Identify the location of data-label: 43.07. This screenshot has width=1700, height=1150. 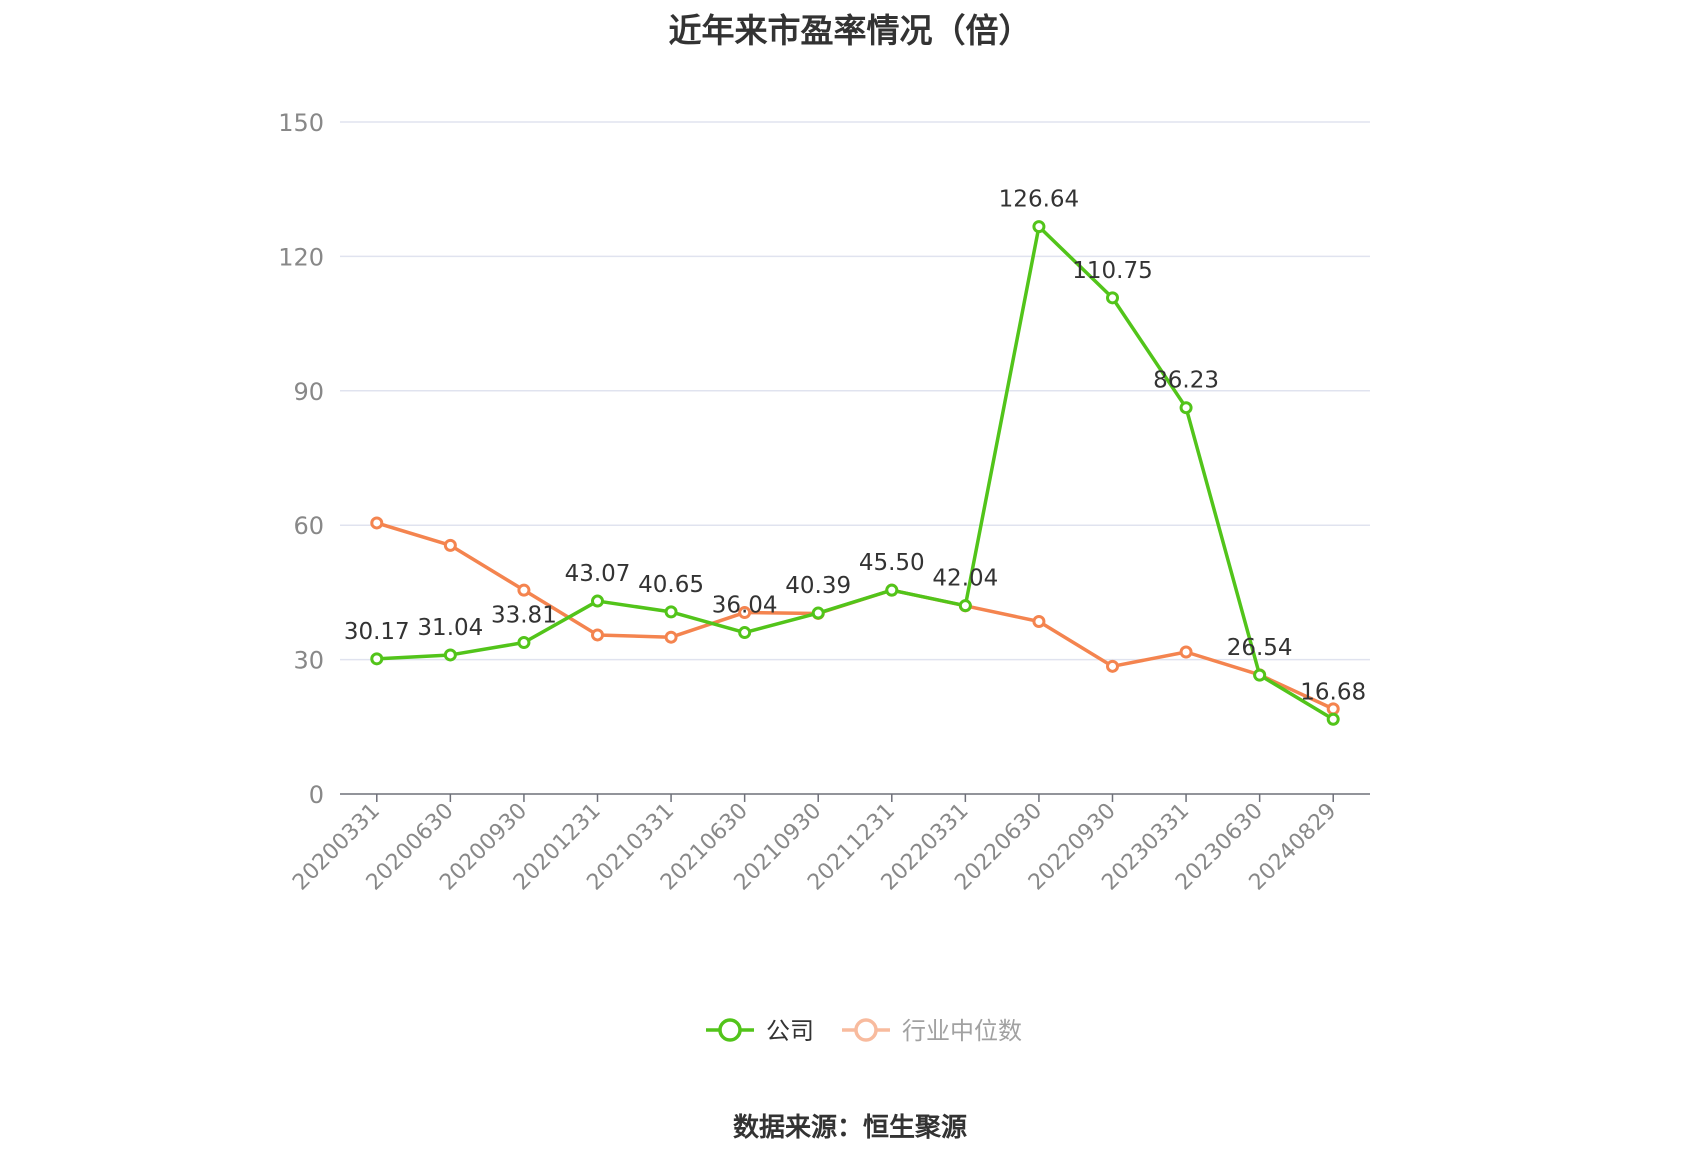
(598, 574).